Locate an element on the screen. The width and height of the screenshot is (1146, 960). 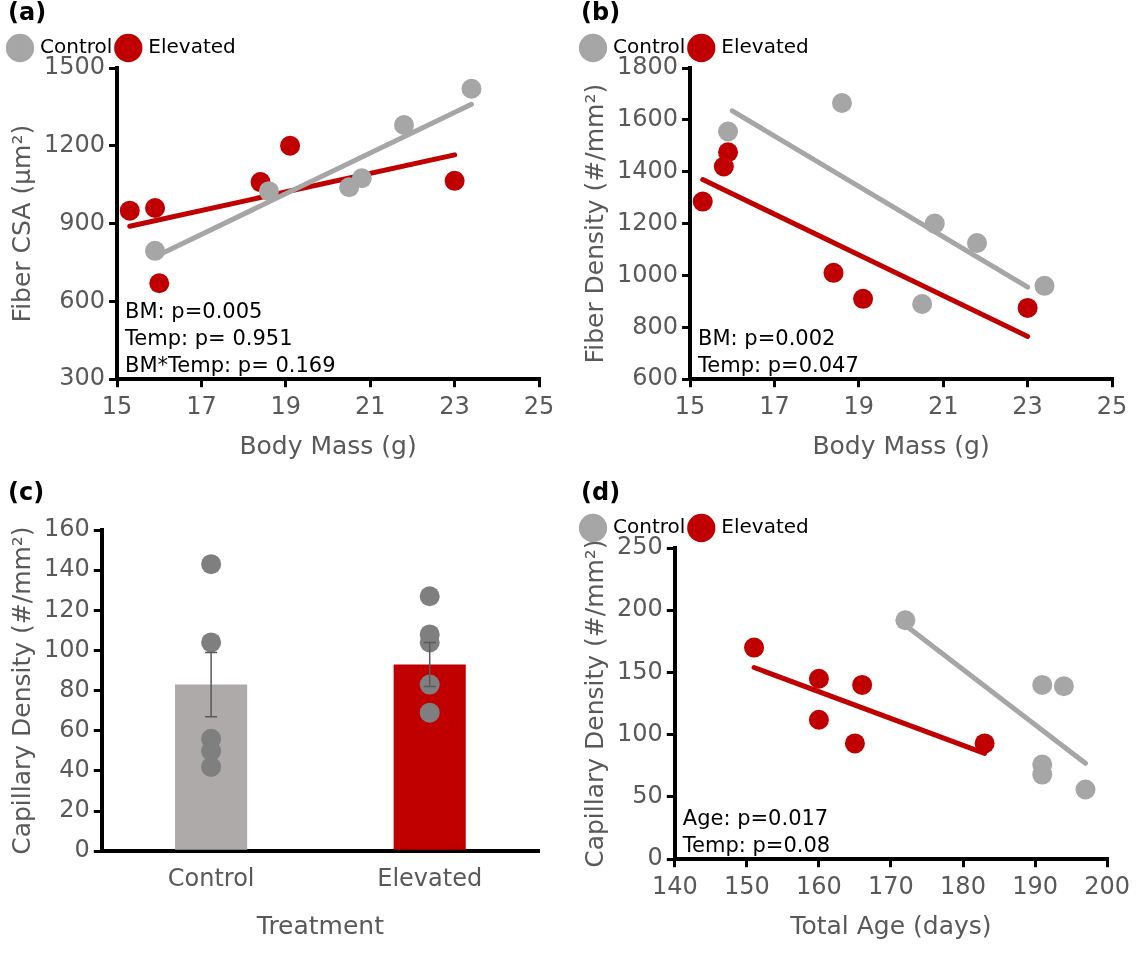
y-tick-label: 900 is located at coordinates (82, 221).